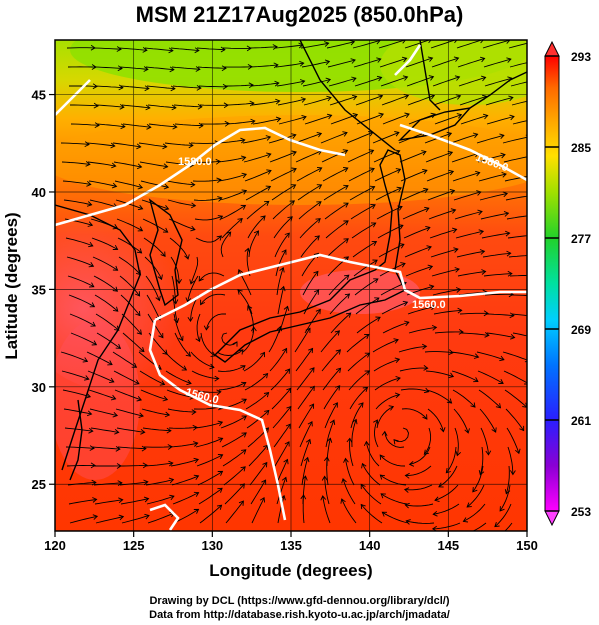  Describe the element at coordinates (290, 570) in the screenshot. I see `x-axis-label: Longitude (degrees)` at that location.